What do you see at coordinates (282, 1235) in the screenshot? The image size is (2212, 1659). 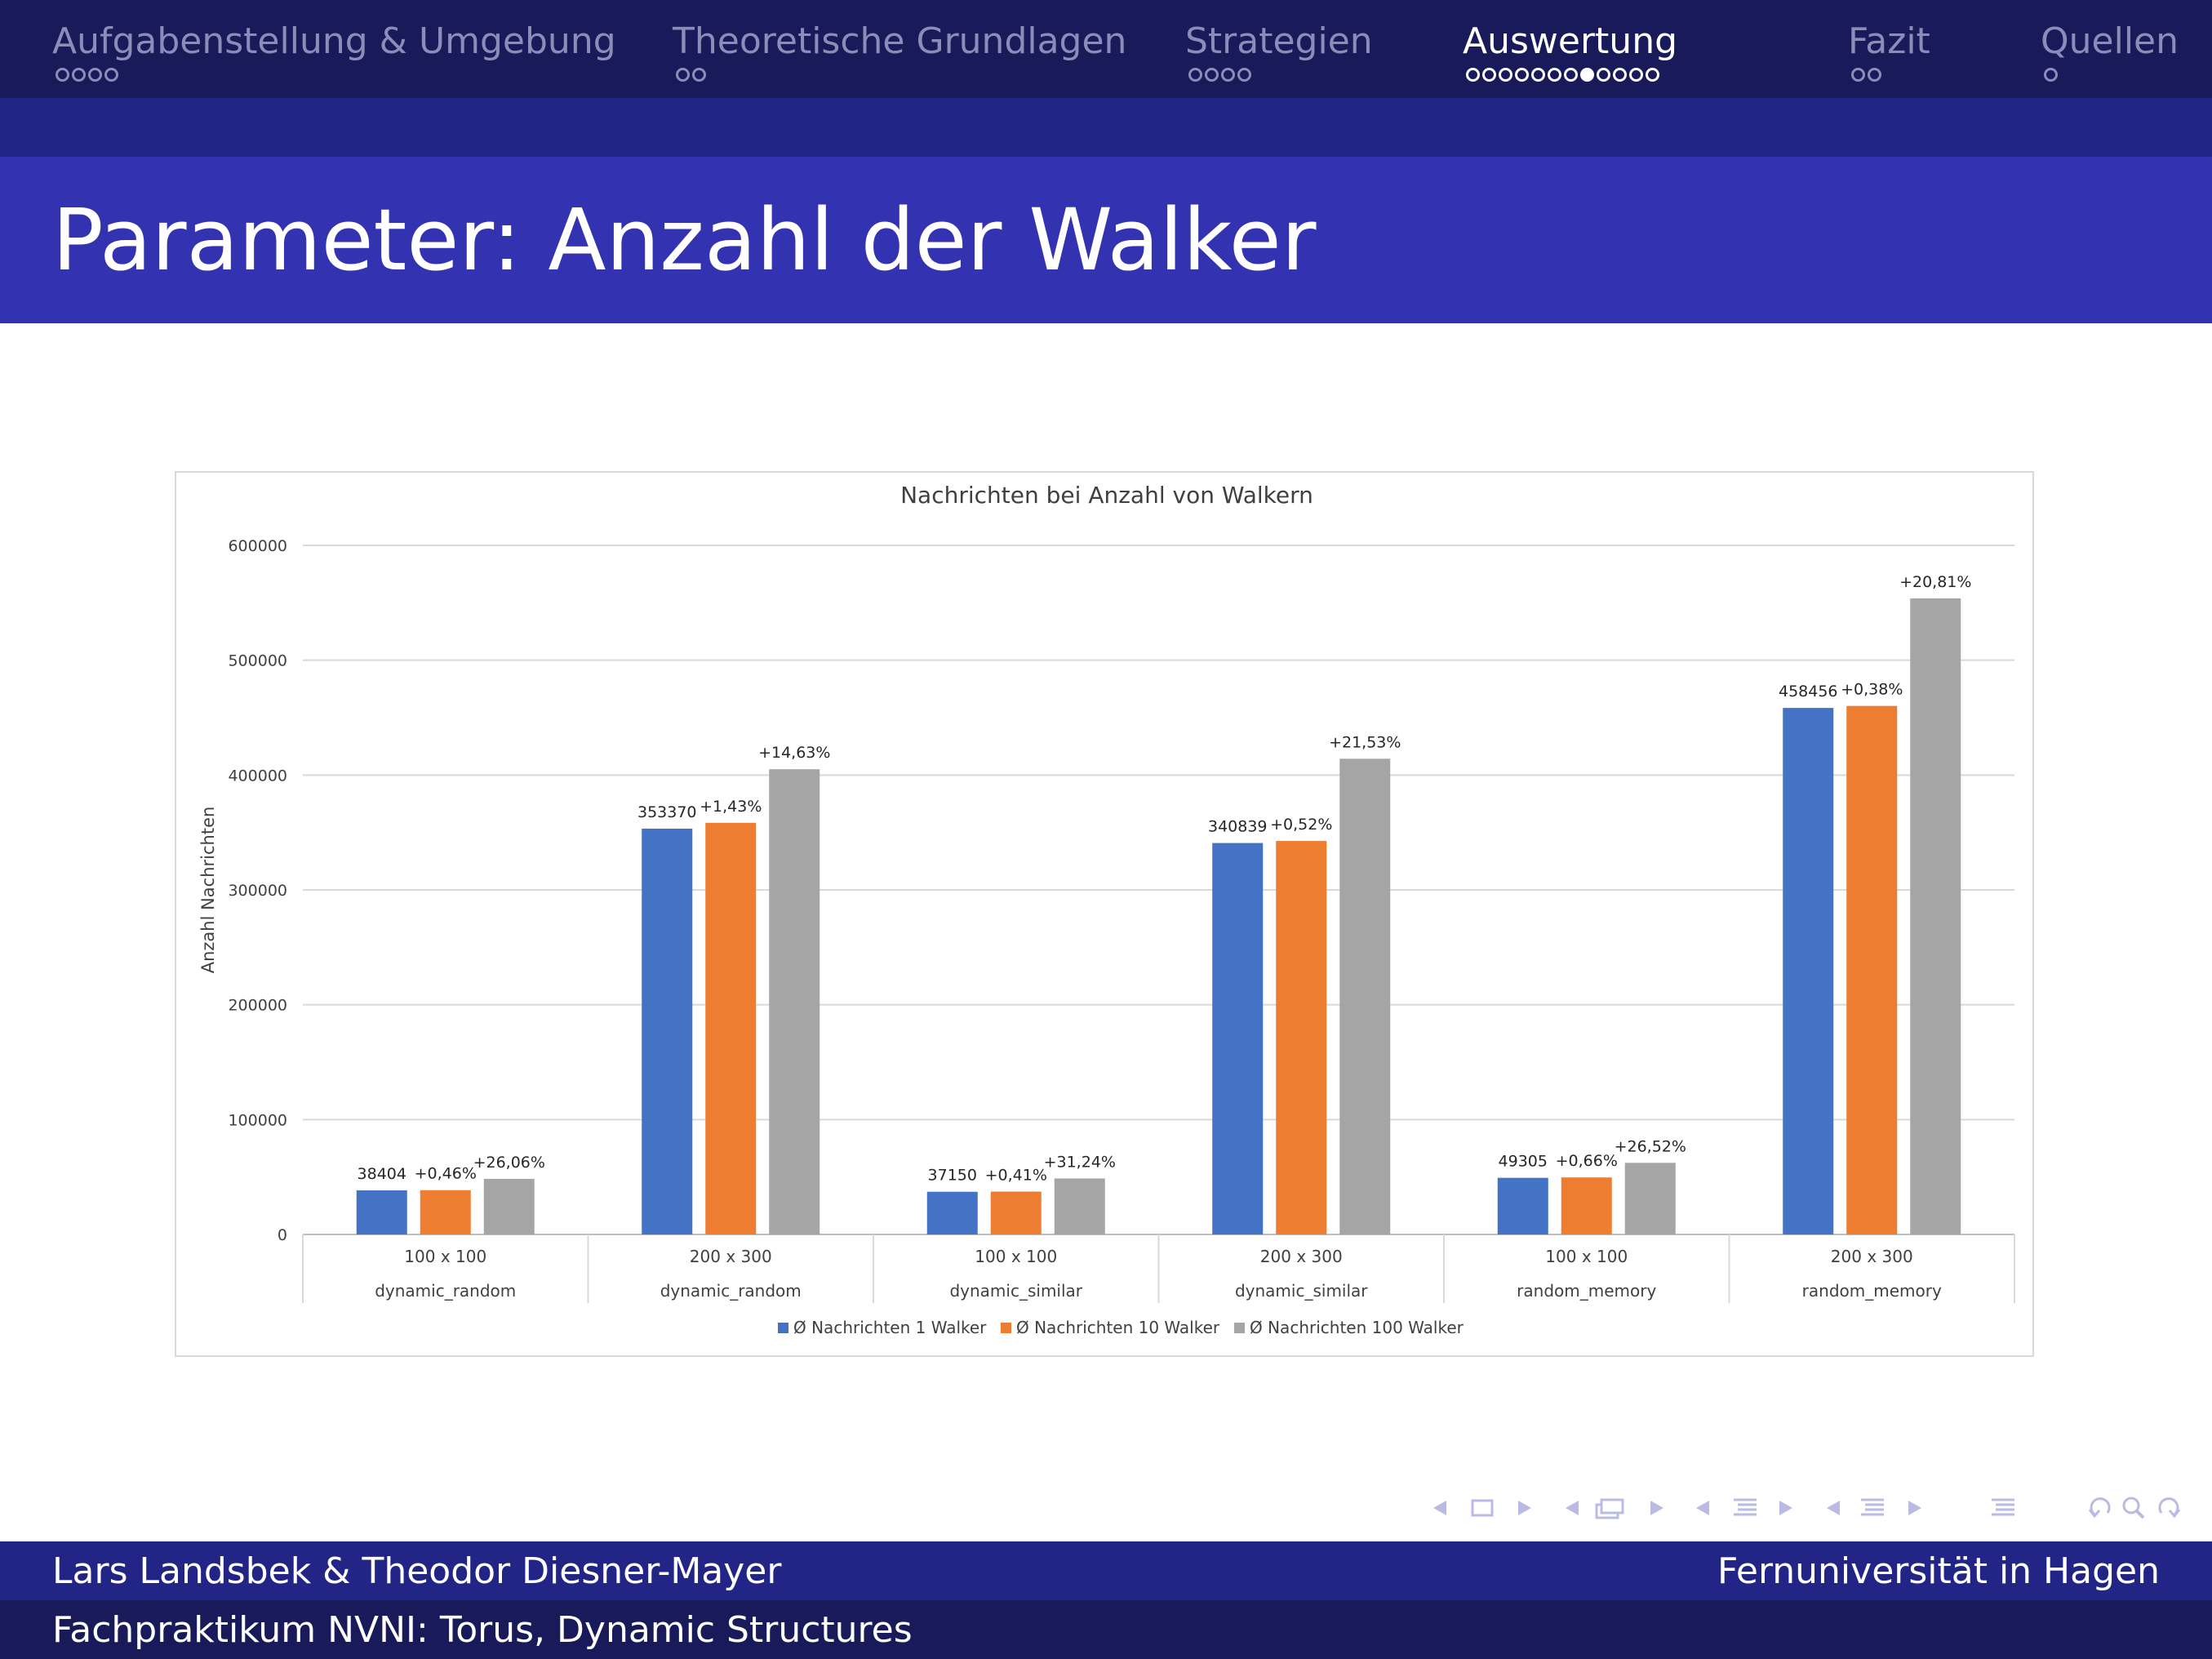 I see `y-tick-label: 0` at bounding box center [282, 1235].